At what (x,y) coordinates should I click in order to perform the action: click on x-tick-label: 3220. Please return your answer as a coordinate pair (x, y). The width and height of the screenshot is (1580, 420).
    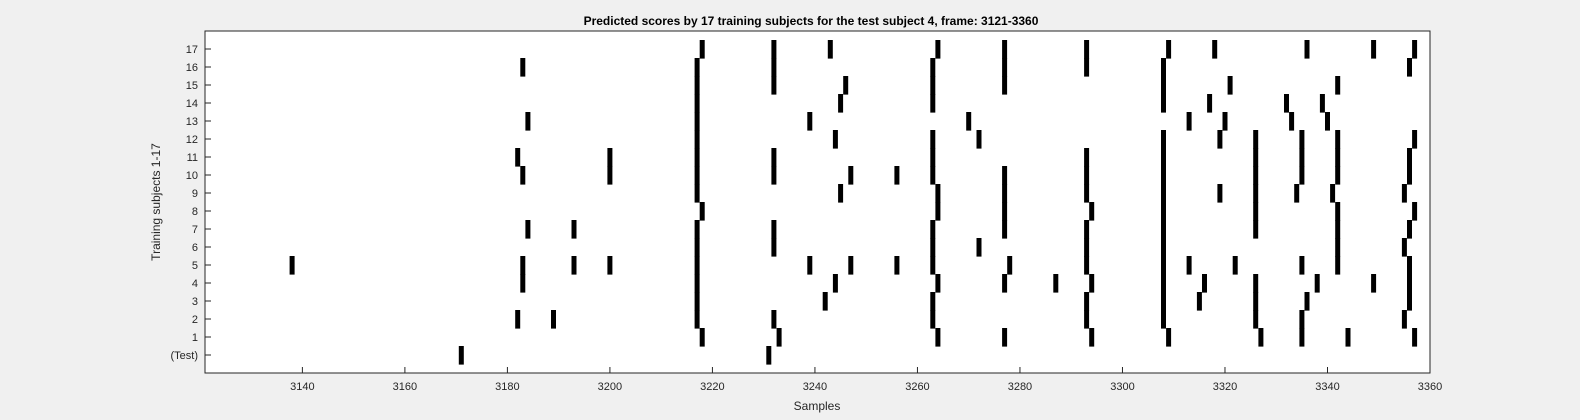
    Looking at the image, I should click on (712, 387).